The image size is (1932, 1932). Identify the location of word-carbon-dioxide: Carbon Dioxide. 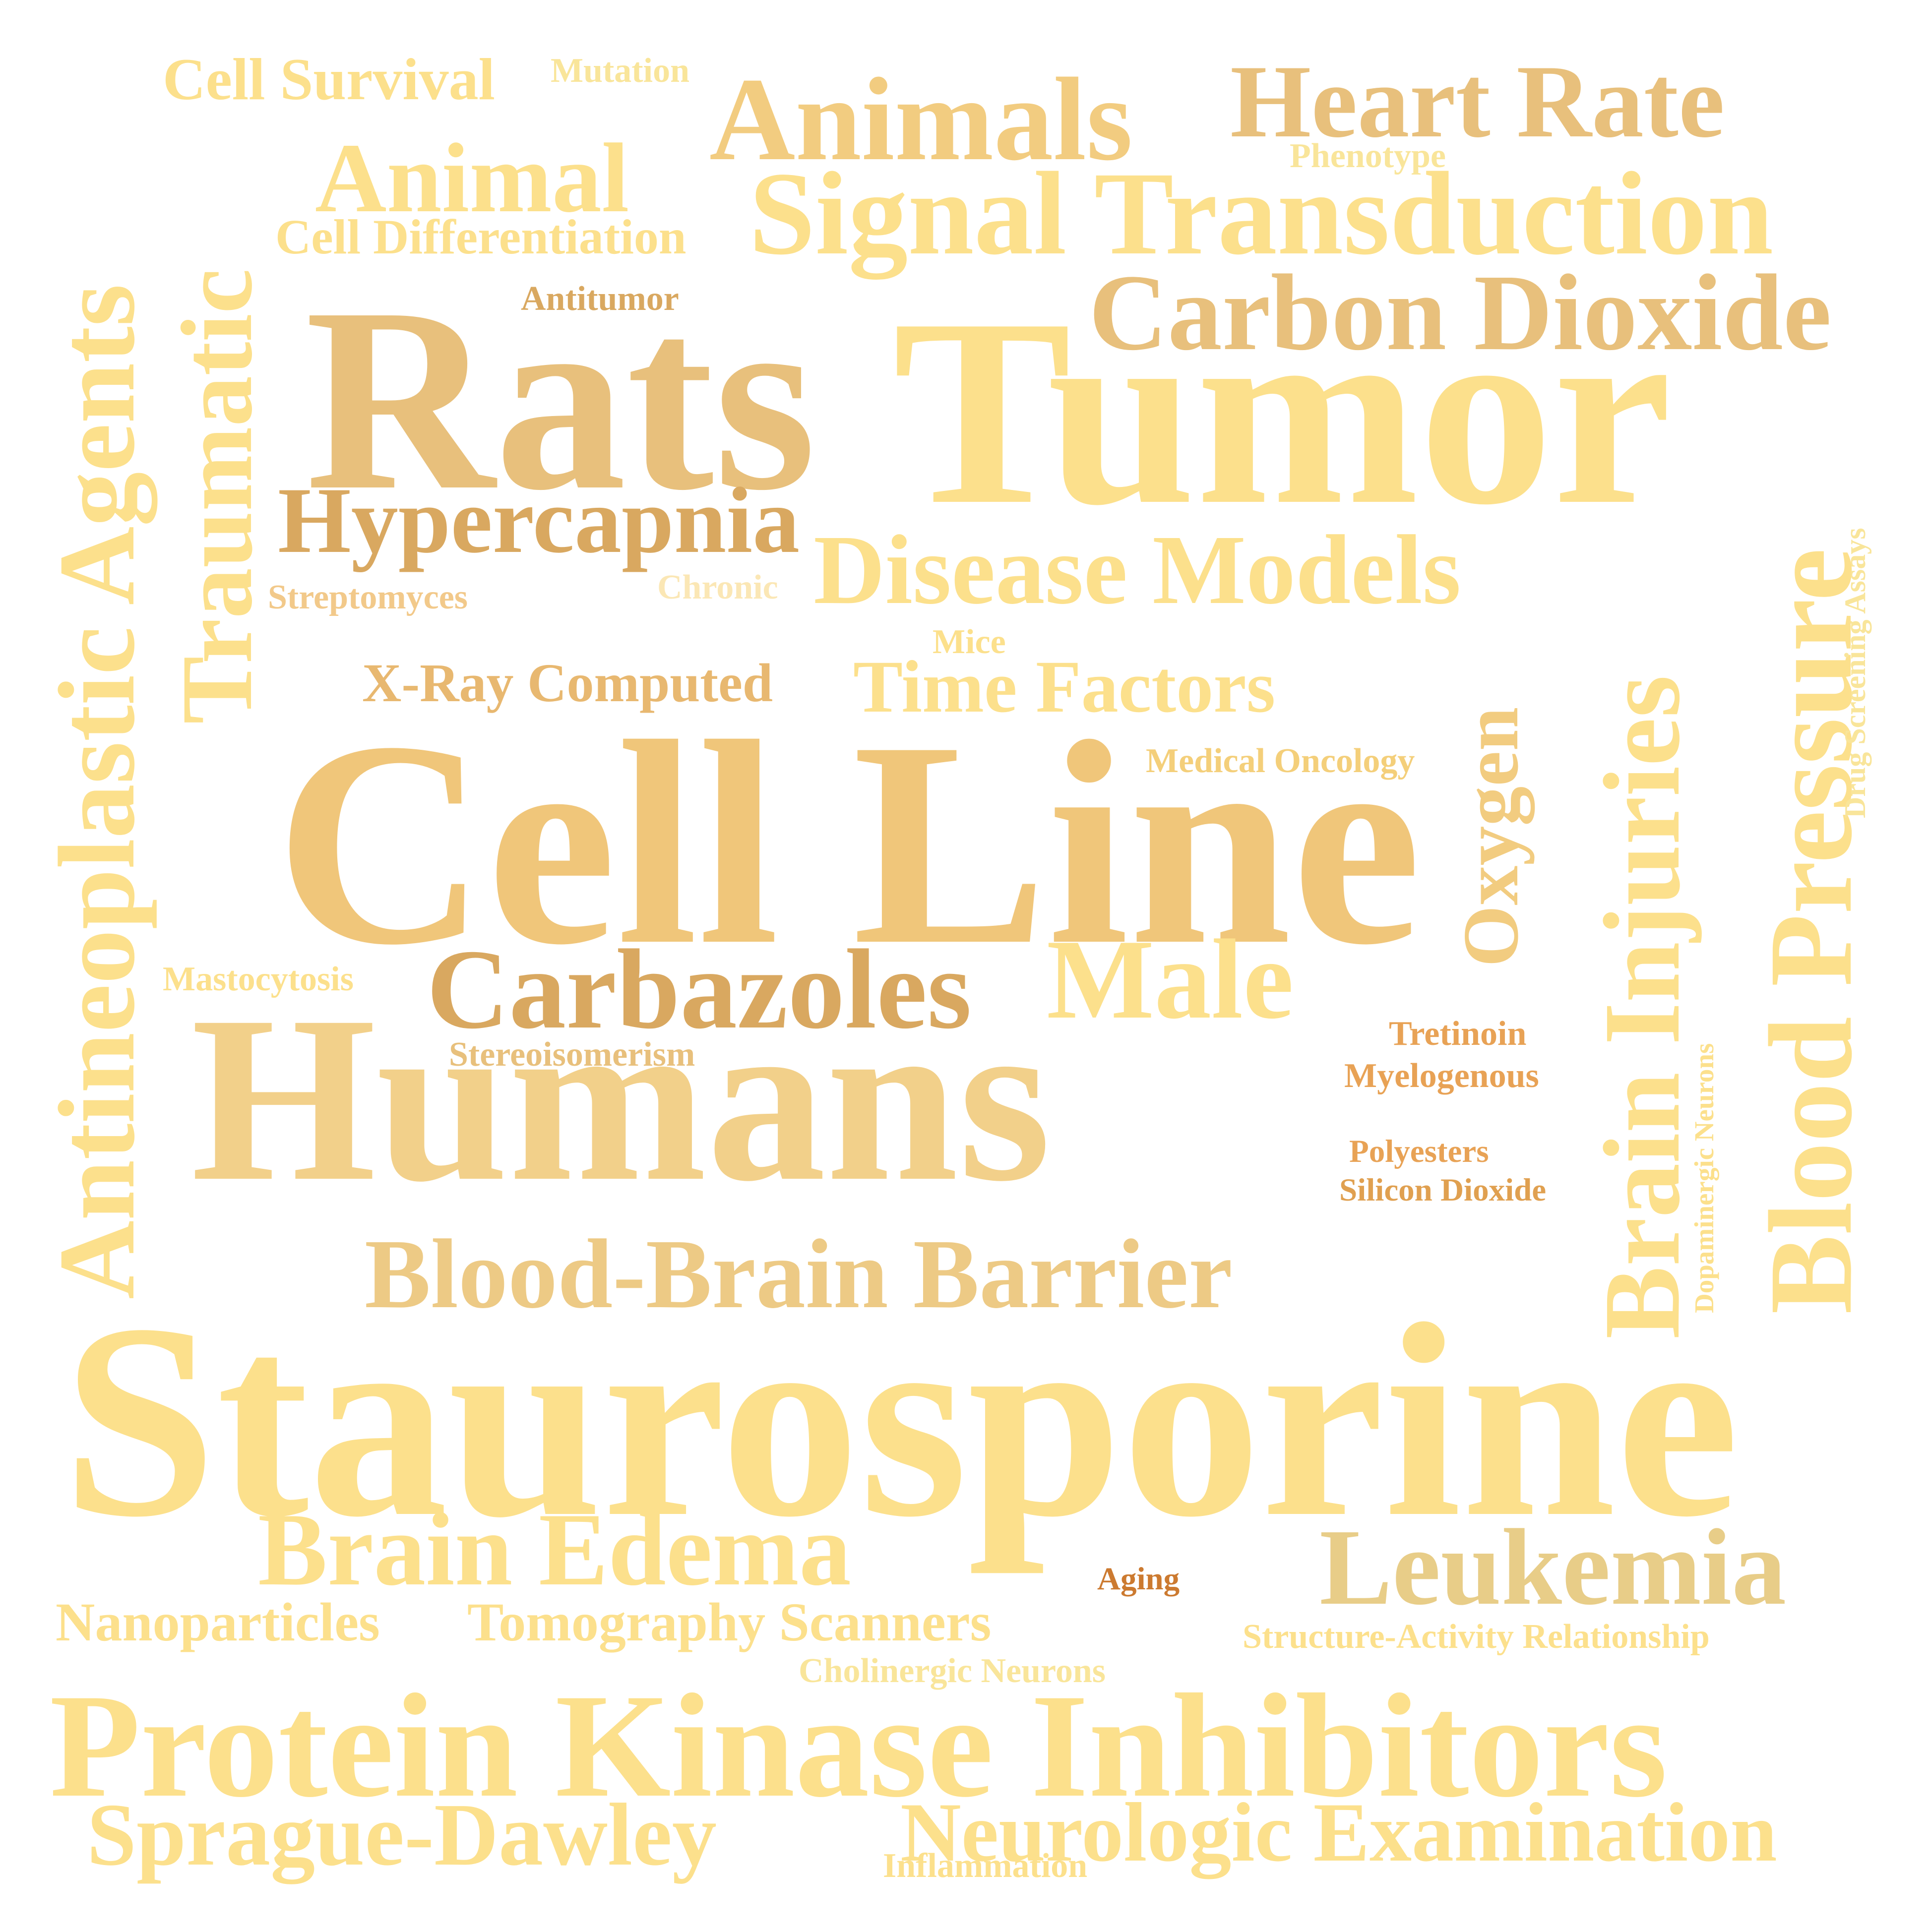
(1460, 312).